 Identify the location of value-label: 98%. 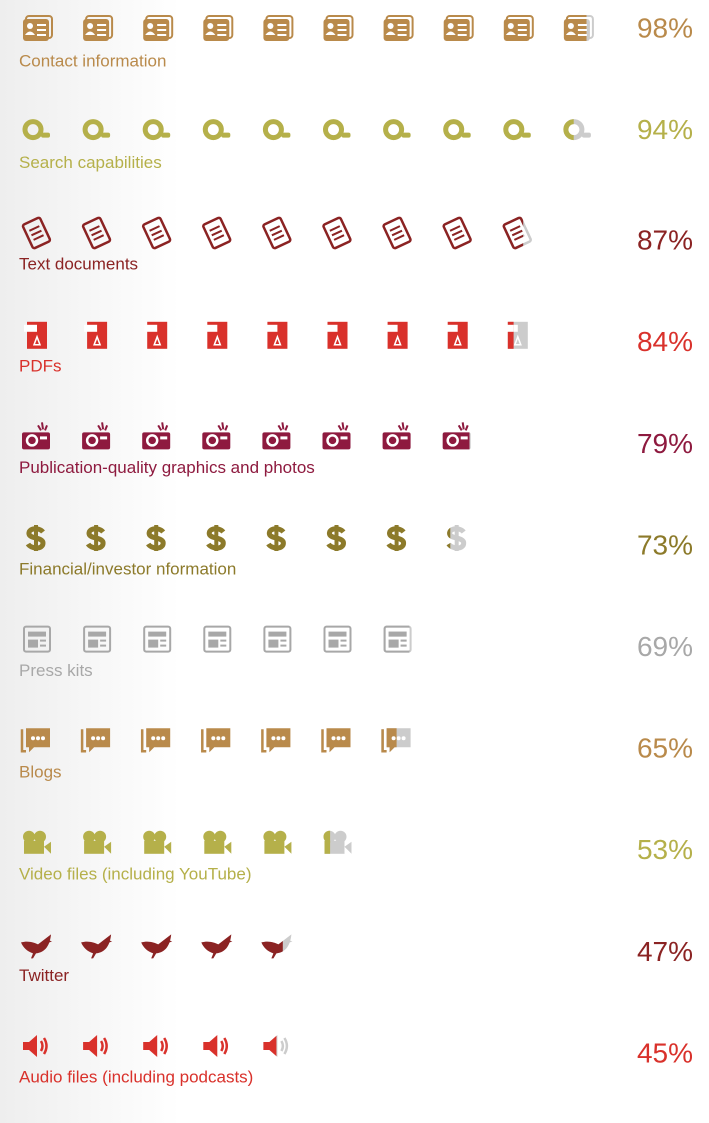
(665, 27).